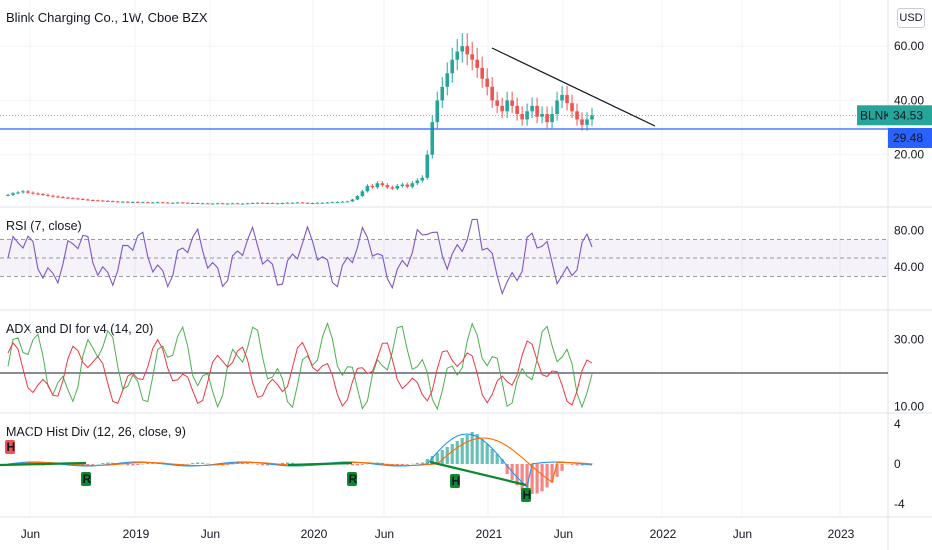 The image size is (932, 550). I want to click on adx-tick: 30.00, so click(909, 340).